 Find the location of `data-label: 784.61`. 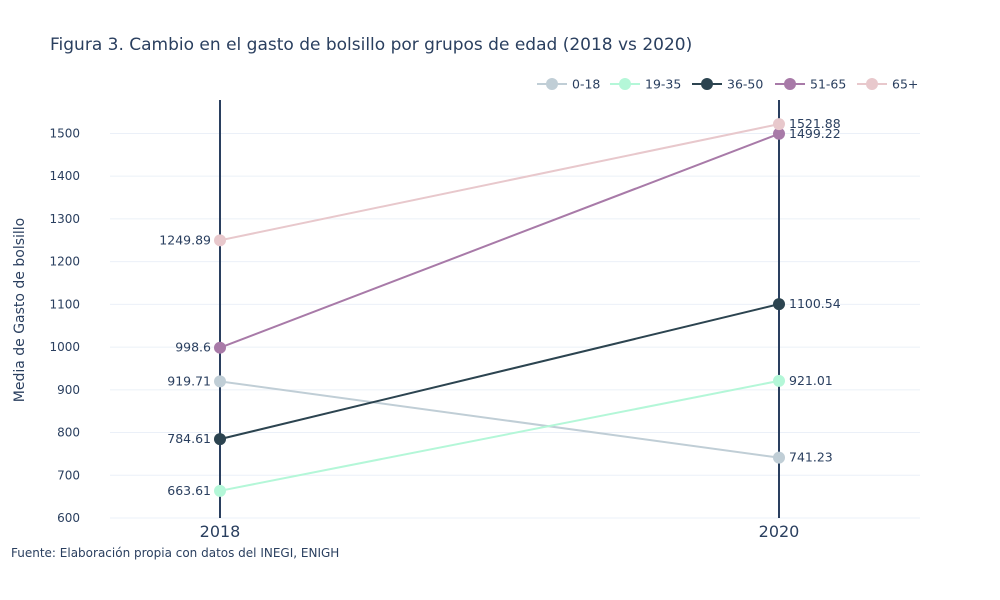

data-label: 784.61 is located at coordinates (189, 438).